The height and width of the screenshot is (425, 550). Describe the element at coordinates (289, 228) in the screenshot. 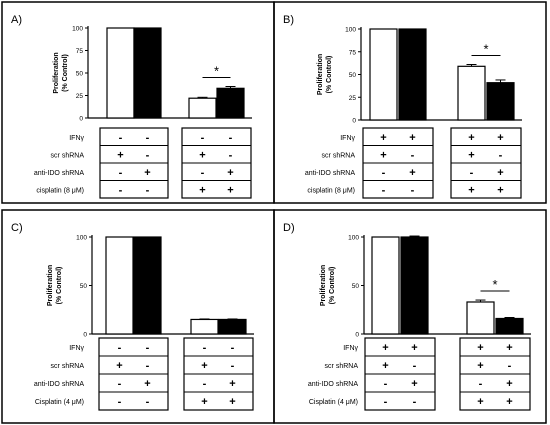

I see `panel-label: D)` at that location.